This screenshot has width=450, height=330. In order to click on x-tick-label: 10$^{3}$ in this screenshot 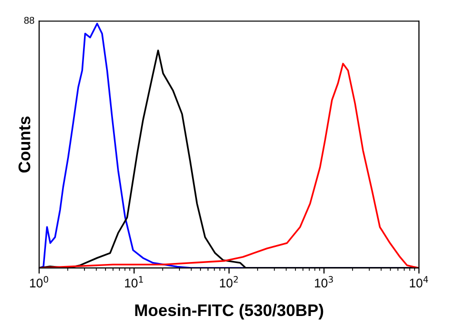, I will do `click(323, 282)`.